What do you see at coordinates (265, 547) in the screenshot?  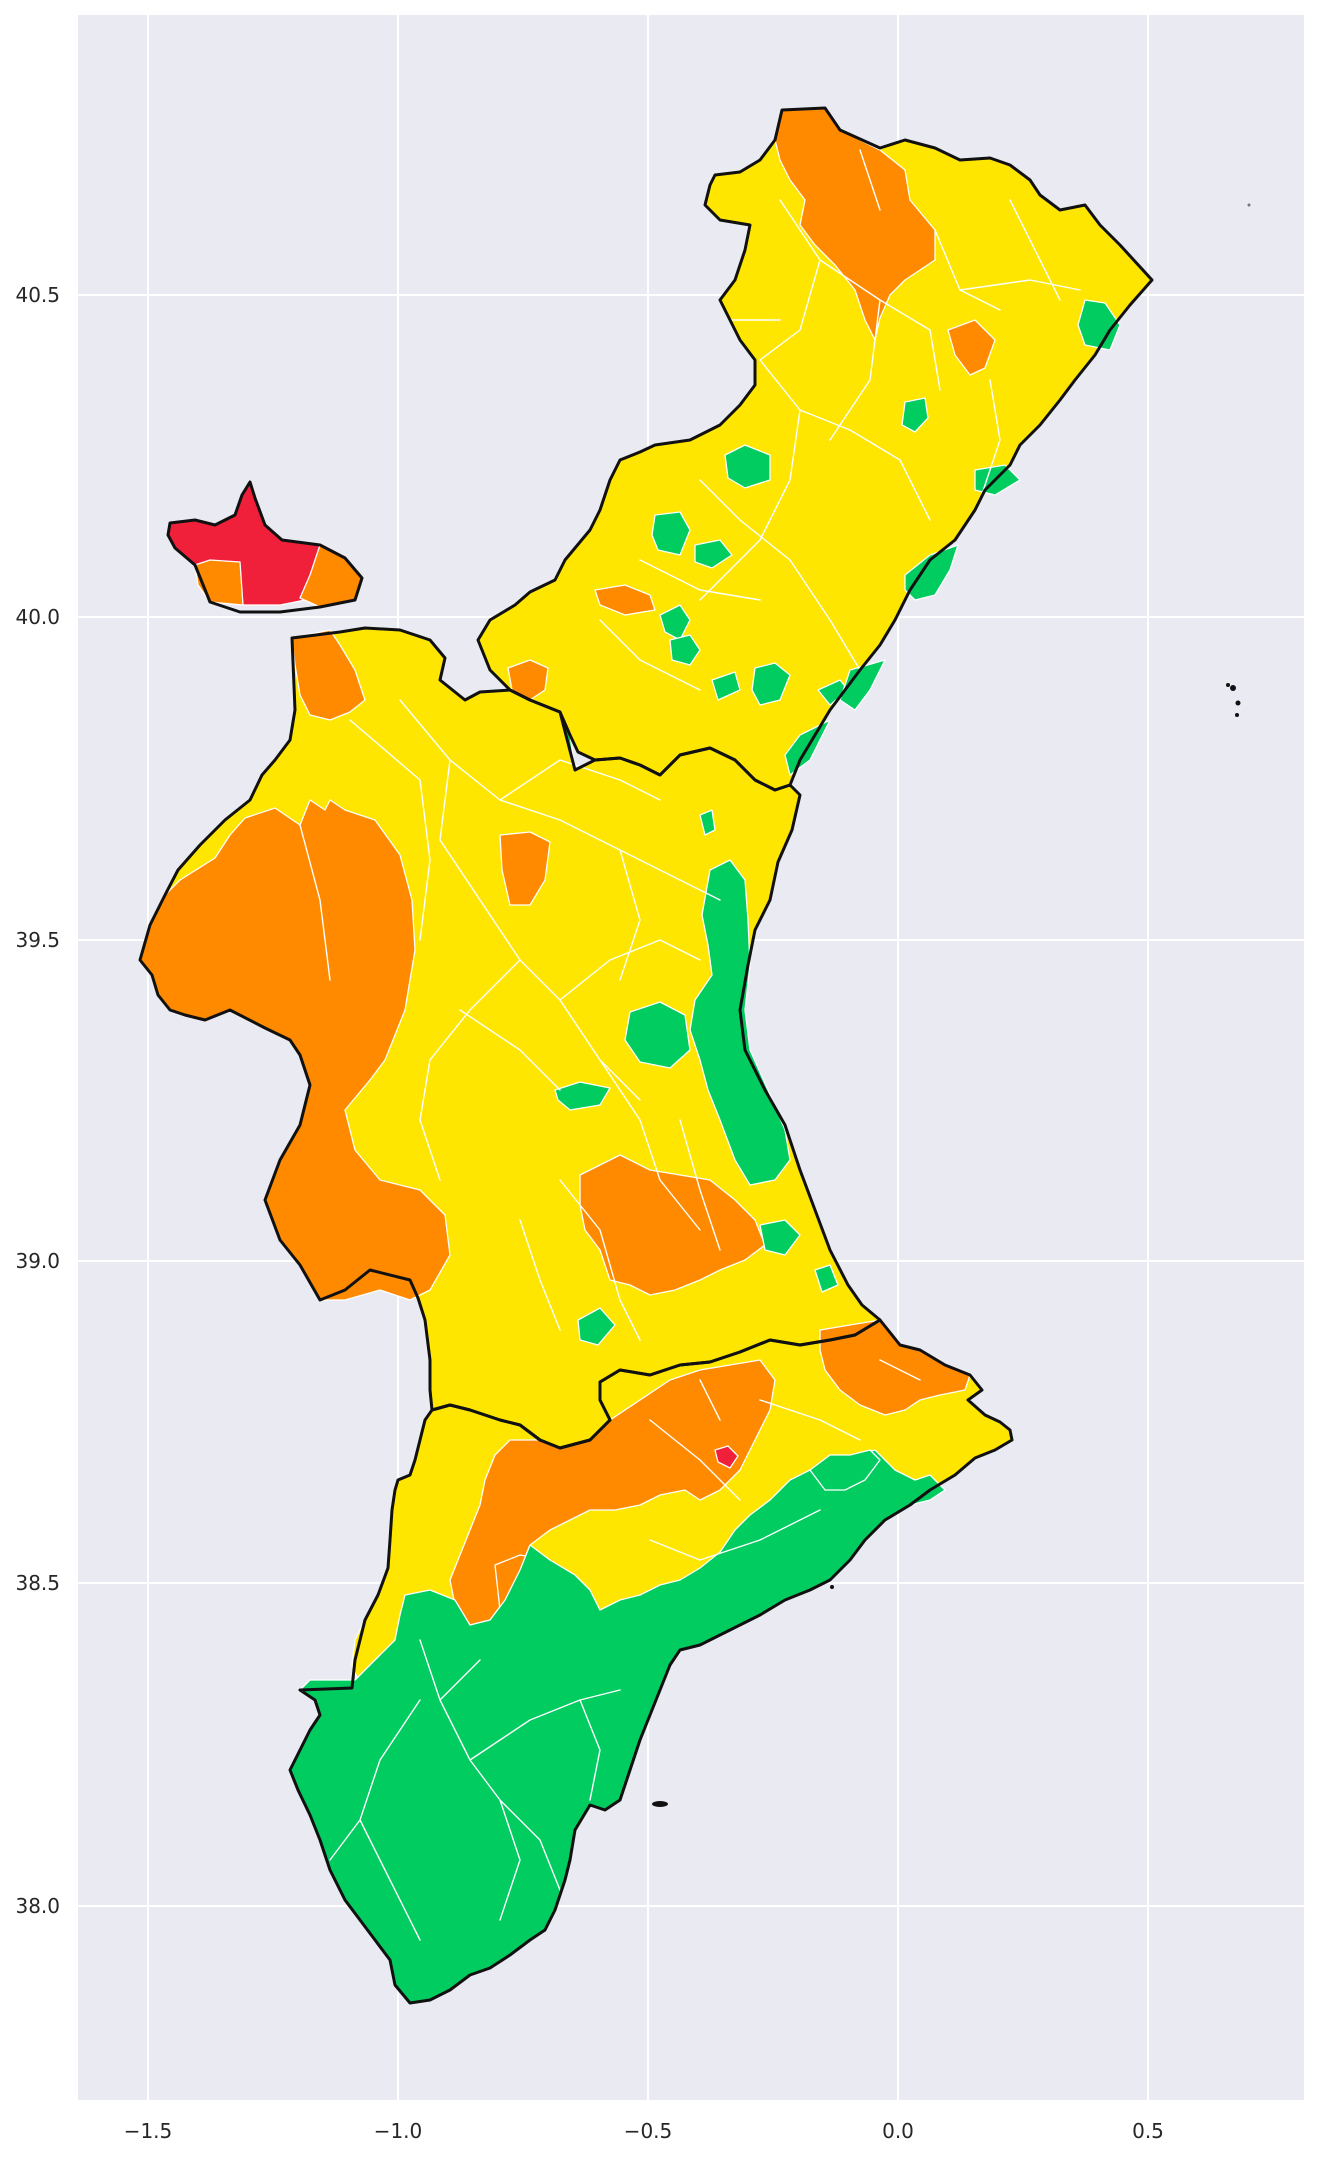 I see `outline-ademuz` at bounding box center [265, 547].